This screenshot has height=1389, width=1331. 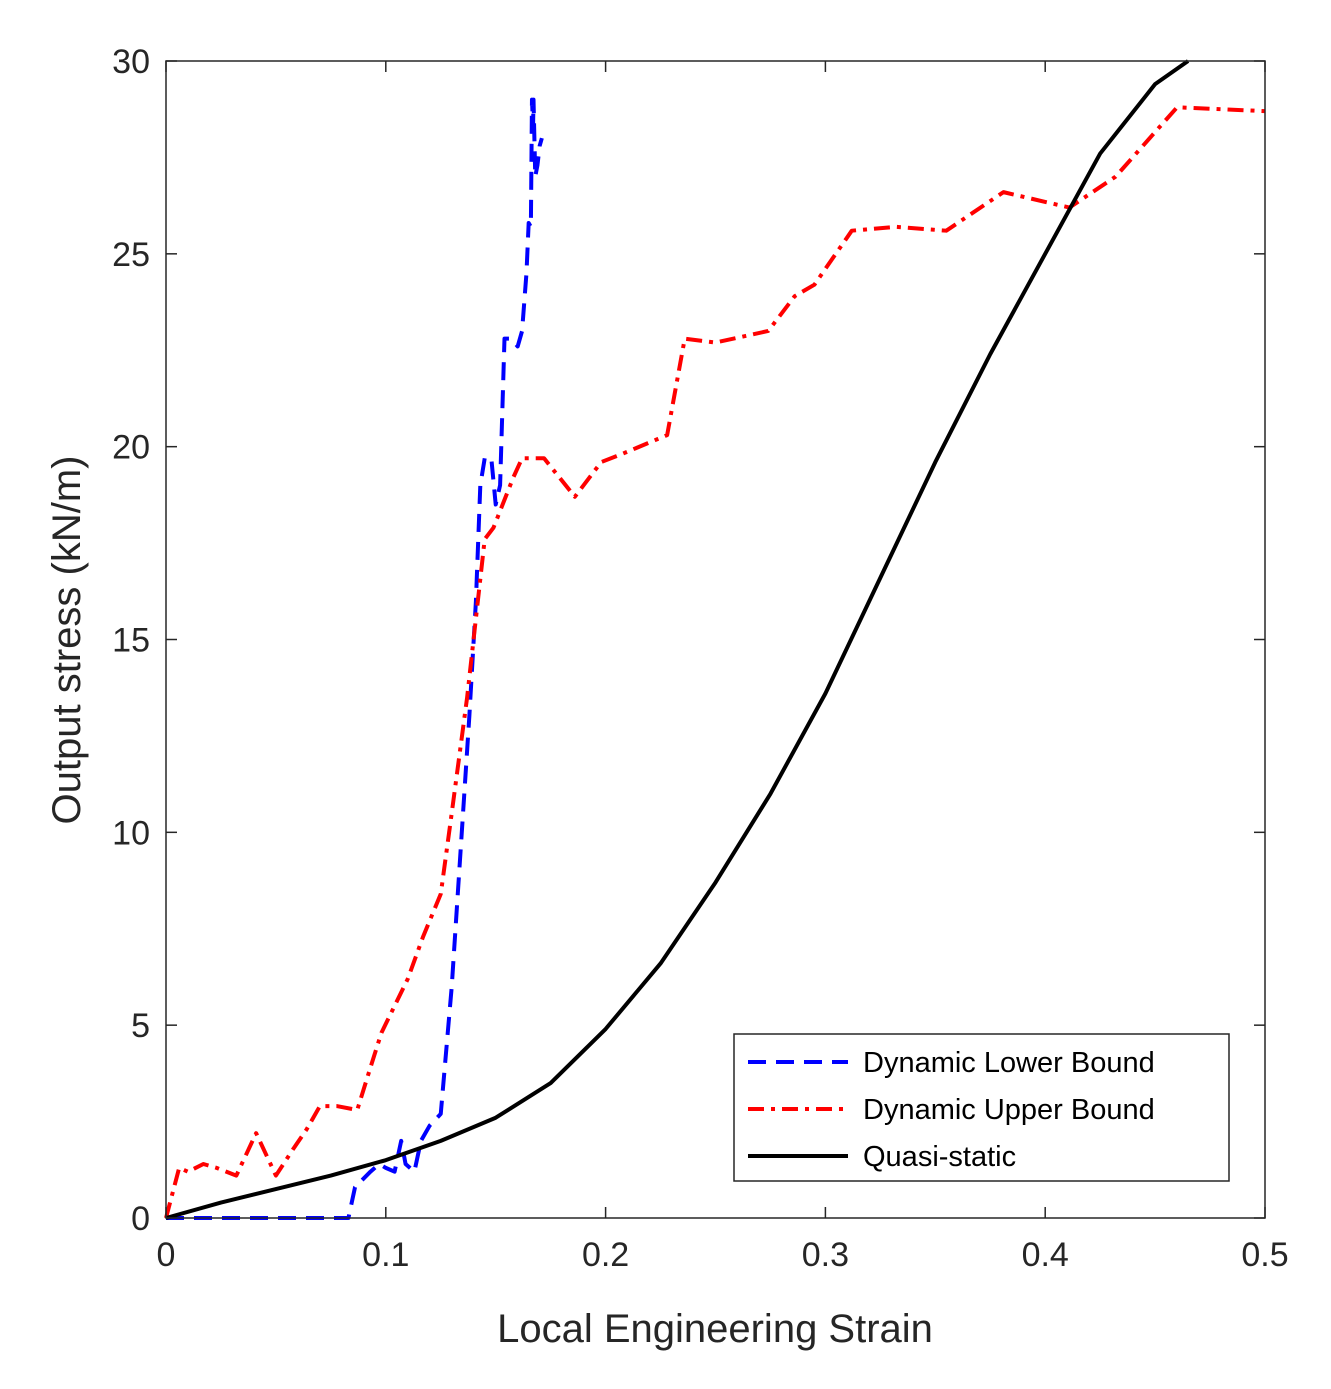 I want to click on y-tick-label: 5, so click(x=140, y=1026).